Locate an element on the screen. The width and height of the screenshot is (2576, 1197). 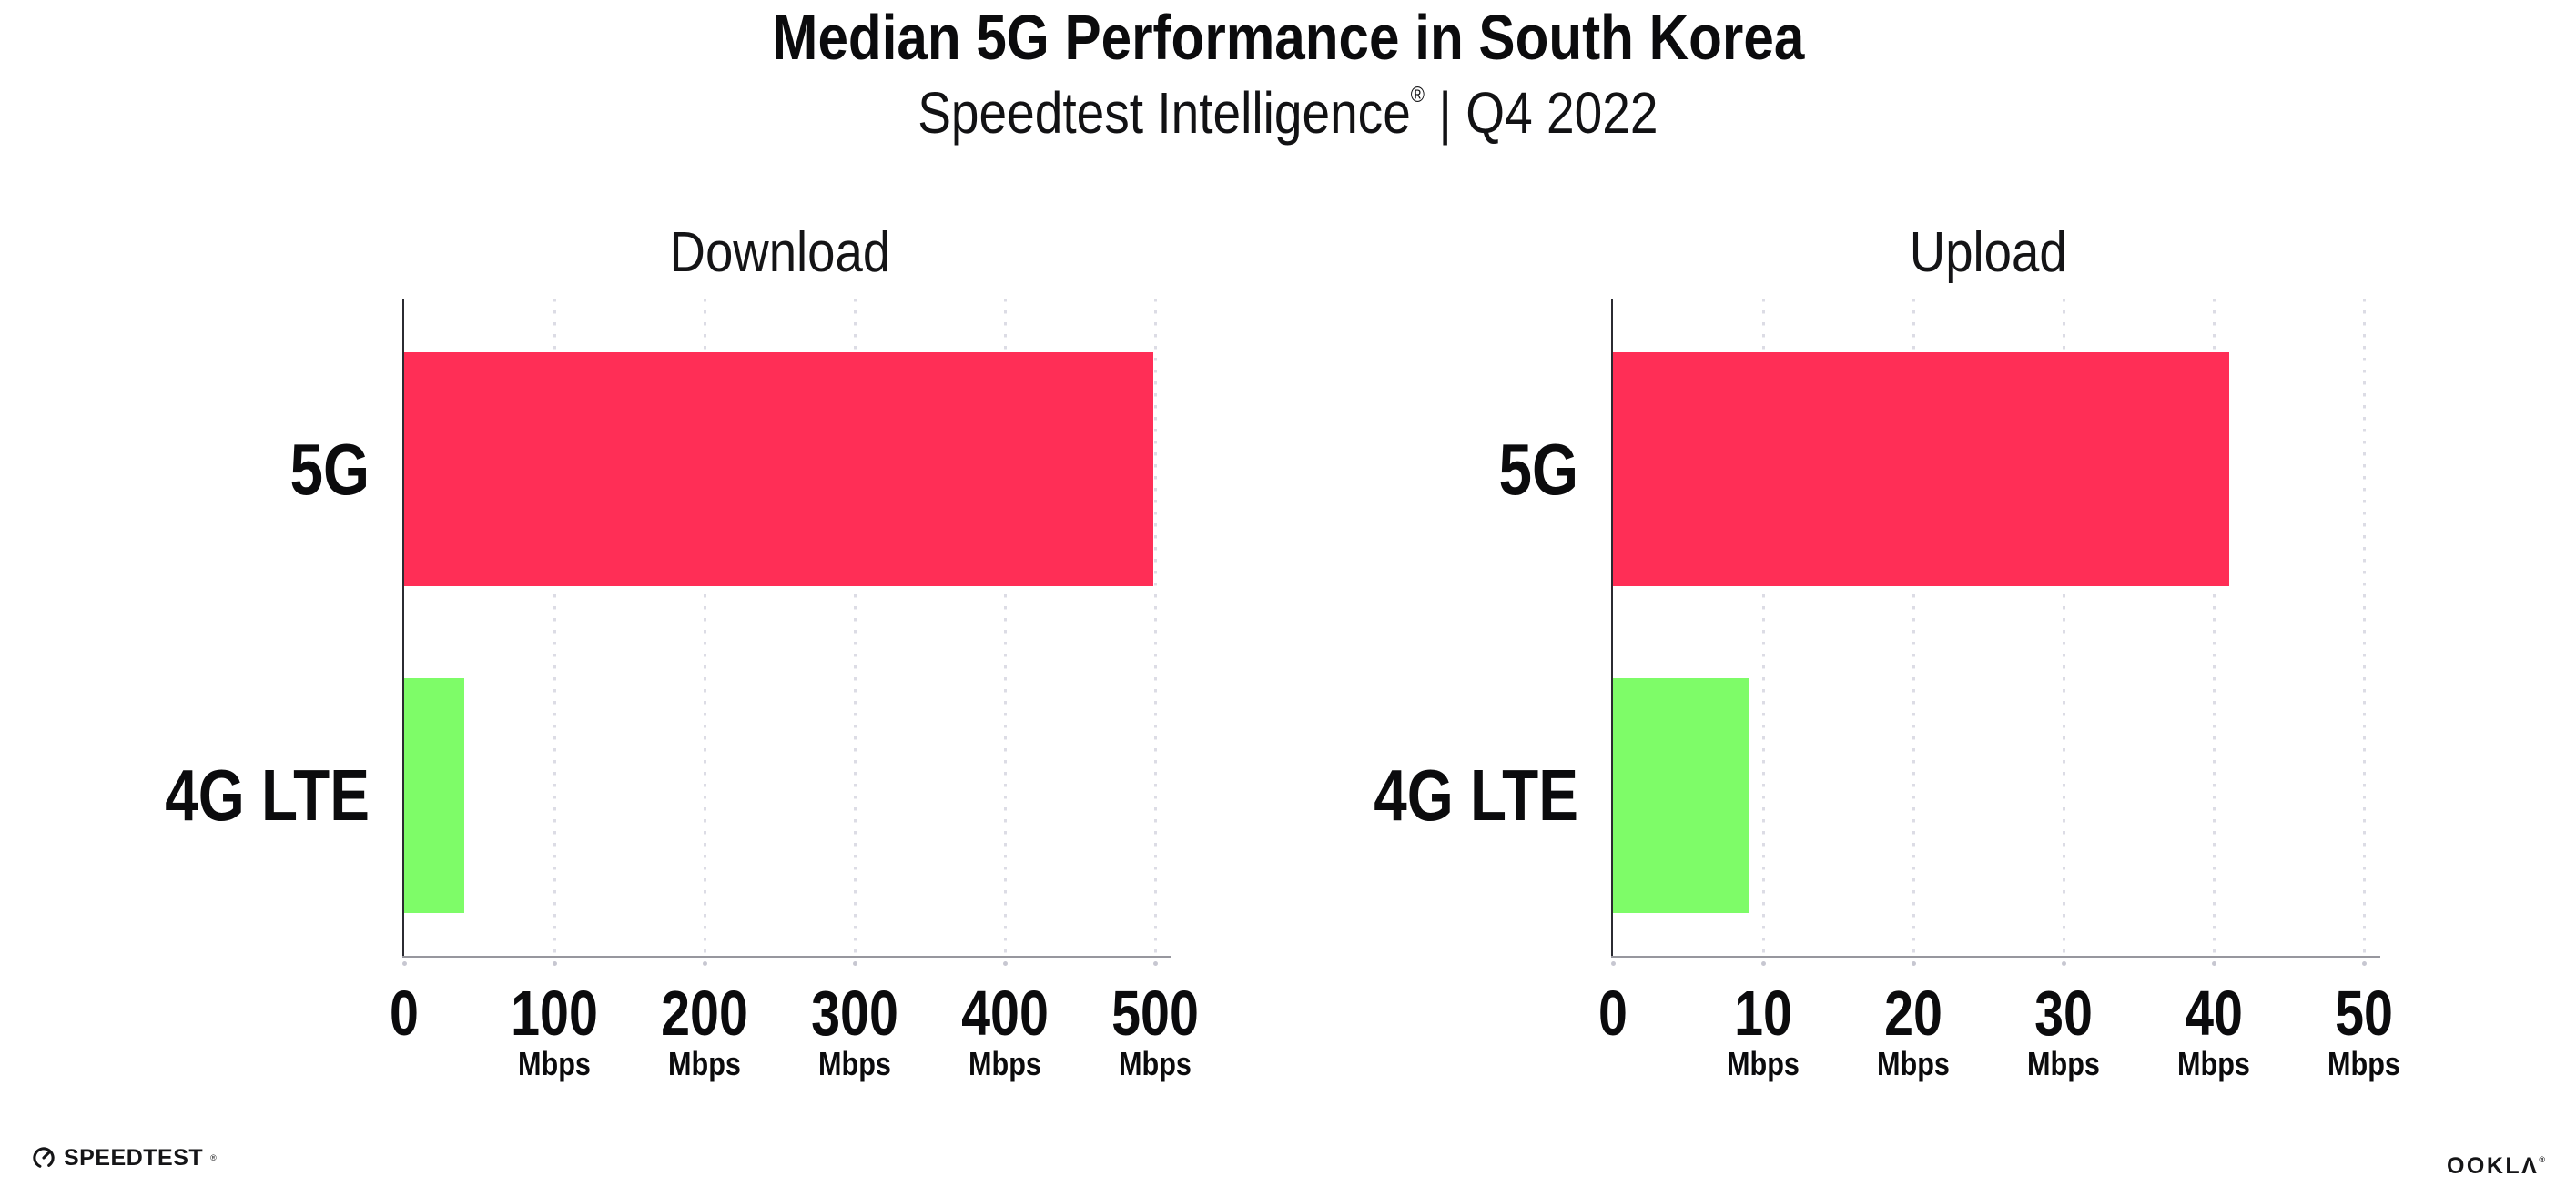
x-tick-label-download-0: 0 is located at coordinates (404, 1013).